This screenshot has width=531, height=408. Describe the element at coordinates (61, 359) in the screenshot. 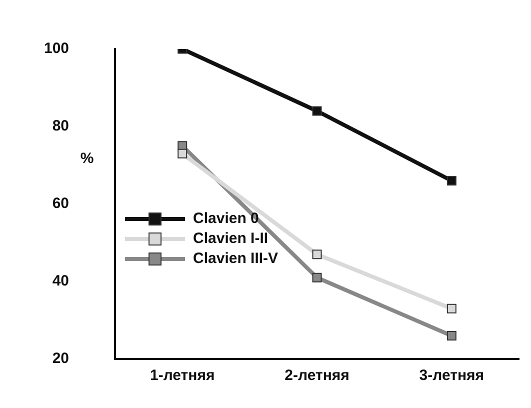

I see `y-tick-label: 20` at that location.